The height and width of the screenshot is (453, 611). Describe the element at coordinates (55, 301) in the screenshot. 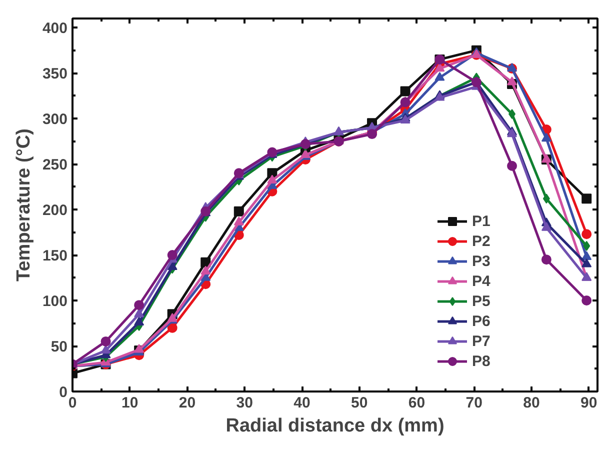

I see `y-tick-label: 100` at that location.